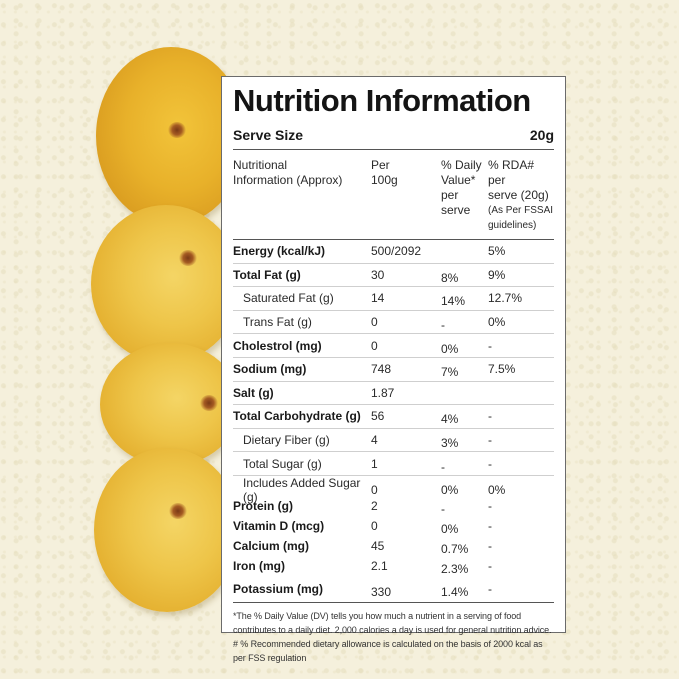 This screenshot has height=679, width=679. Describe the element at coordinates (362, 567) in the screenshot. I see `table-row: Iron (mg) 2.1 2.3% -` at that location.